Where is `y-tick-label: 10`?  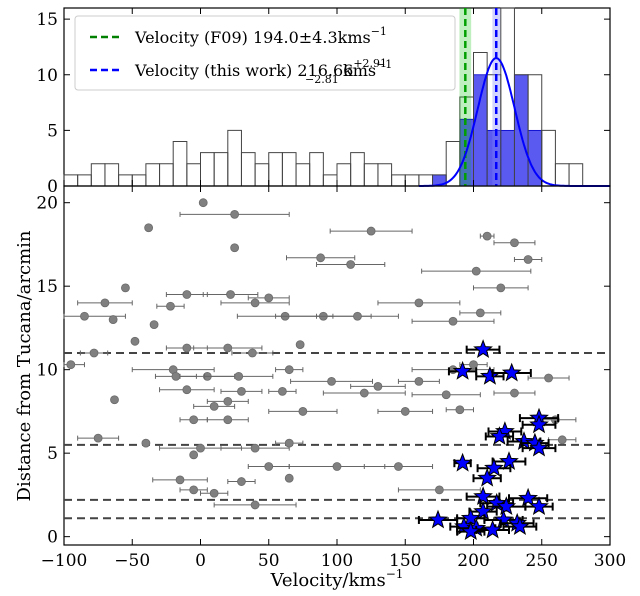
y-tick-label: 10 is located at coordinates (47, 371).